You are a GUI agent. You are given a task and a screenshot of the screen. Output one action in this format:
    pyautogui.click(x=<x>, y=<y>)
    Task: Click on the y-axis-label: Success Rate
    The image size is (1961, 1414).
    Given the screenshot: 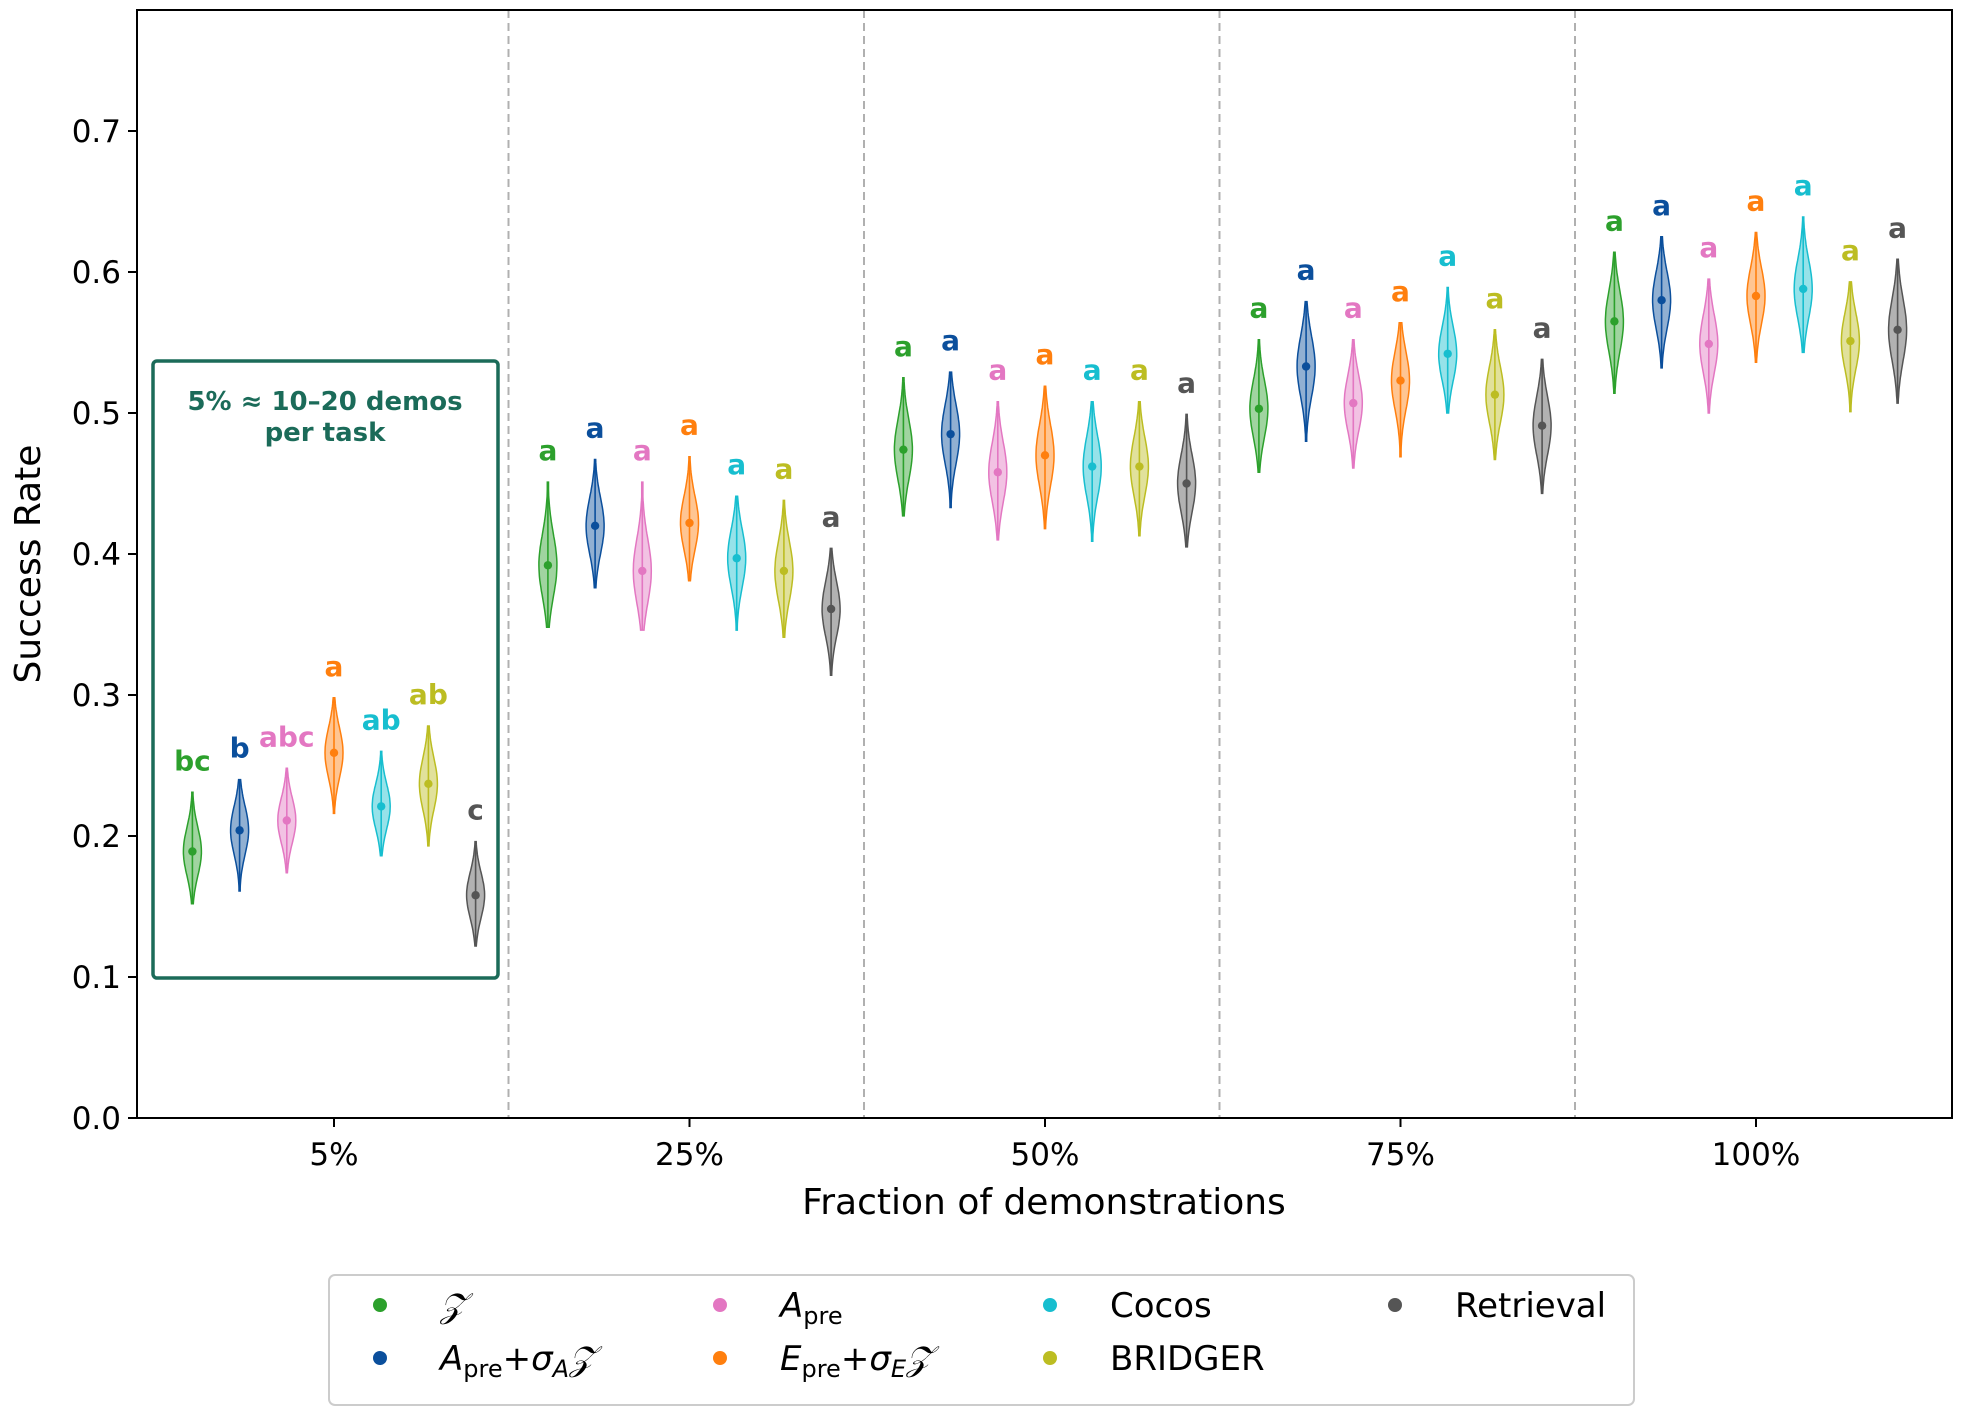 What is the action you would take?
    pyautogui.click(x=28, y=564)
    